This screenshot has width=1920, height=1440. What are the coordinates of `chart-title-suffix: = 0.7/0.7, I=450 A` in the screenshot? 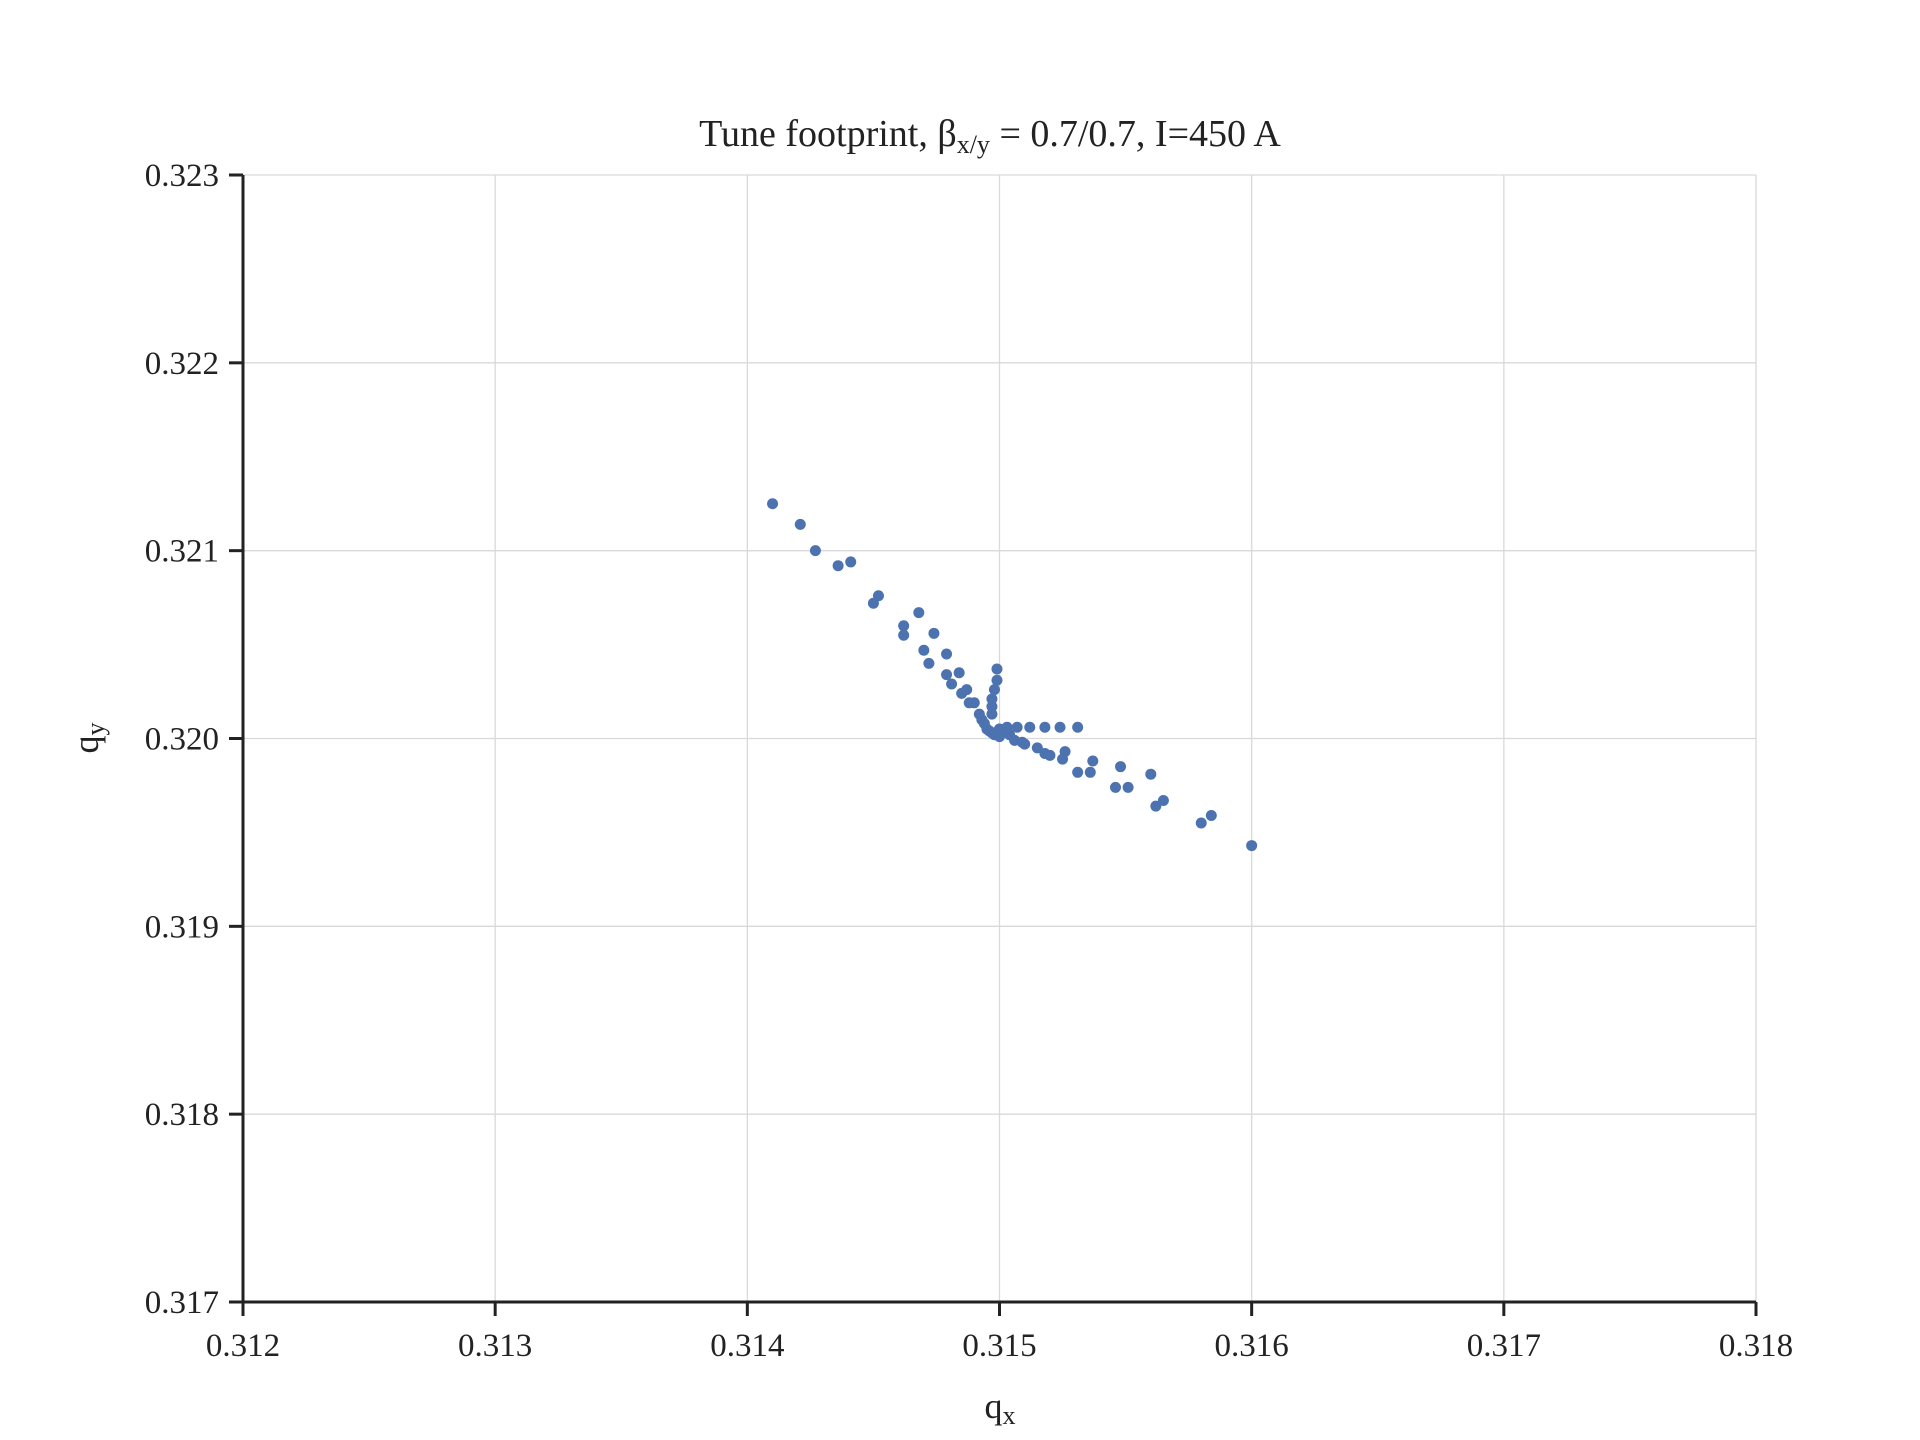 It's located at (1135, 134).